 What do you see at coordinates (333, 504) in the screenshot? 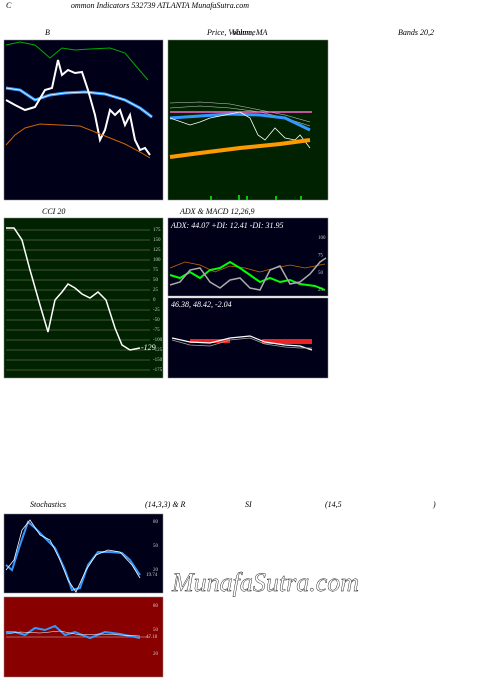
I see `rsi-params: (14,5` at bounding box center [333, 504].